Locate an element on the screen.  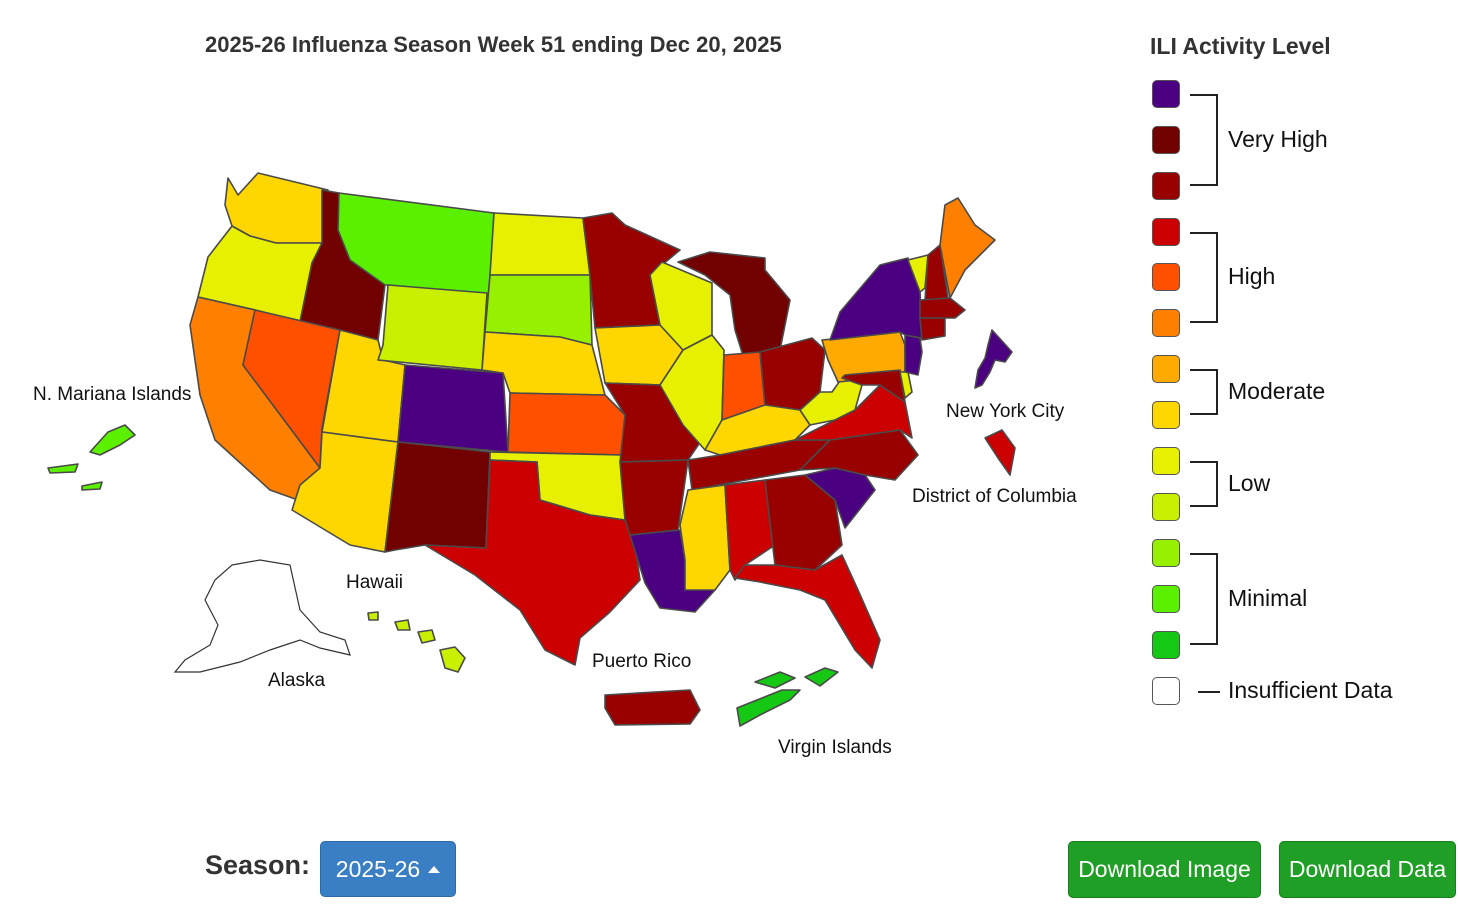
label-hawaii: Hawaii is located at coordinates (374, 582).